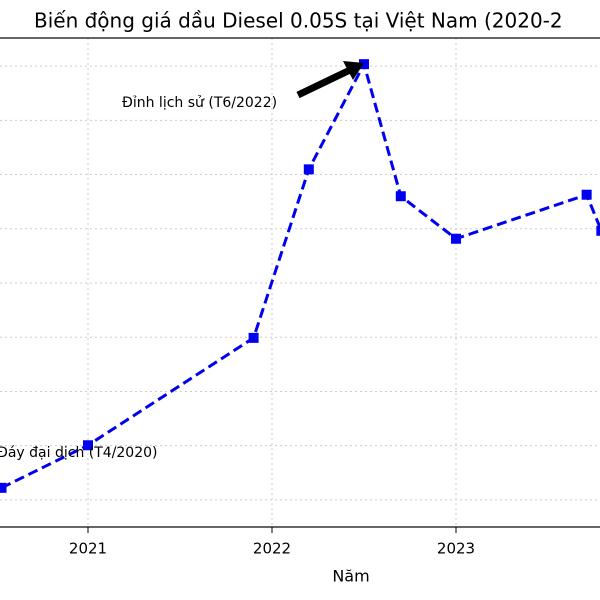  Describe the element at coordinates (350, 576) in the screenshot. I see `x-axis-label: Năm` at that location.